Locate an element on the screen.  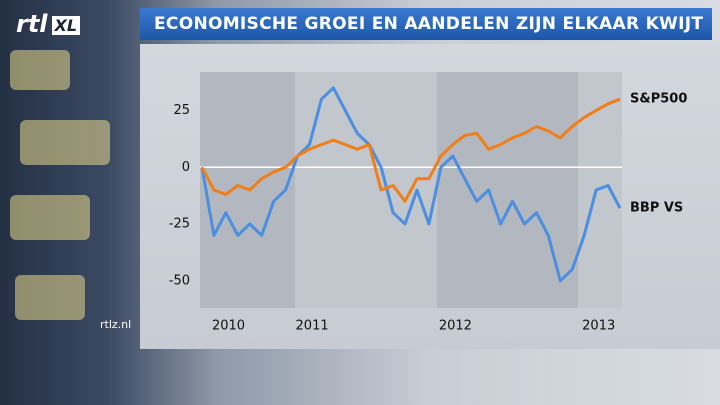
y-tick-label: 25 is located at coordinates (181, 110).